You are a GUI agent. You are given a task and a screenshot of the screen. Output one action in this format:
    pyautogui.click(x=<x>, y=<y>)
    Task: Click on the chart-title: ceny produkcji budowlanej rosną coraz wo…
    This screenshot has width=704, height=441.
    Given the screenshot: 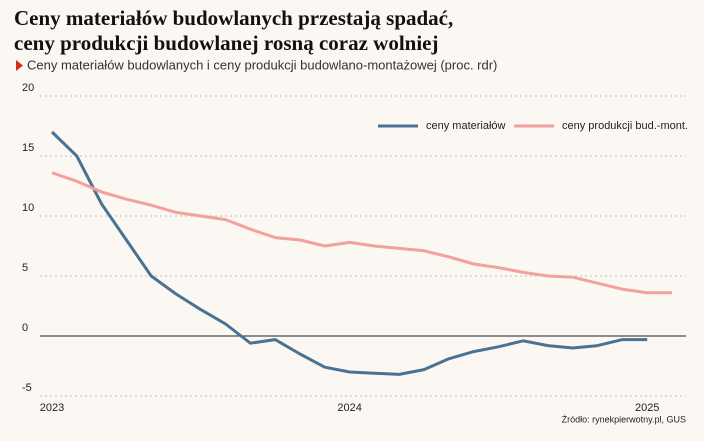 What is the action you would take?
    pyautogui.click(x=226, y=43)
    